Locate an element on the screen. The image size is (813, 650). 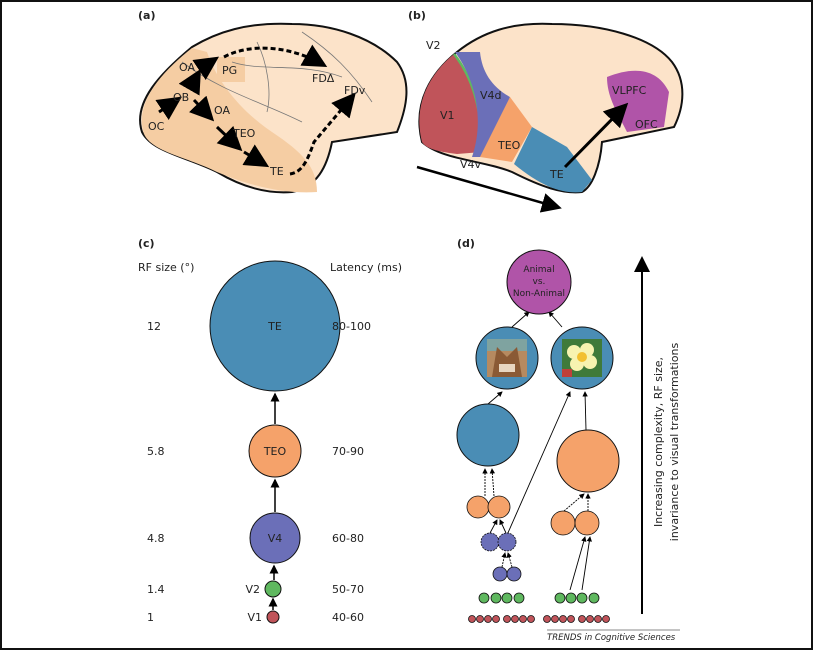
v4-node-label: V4 is located at coordinates (275, 538).